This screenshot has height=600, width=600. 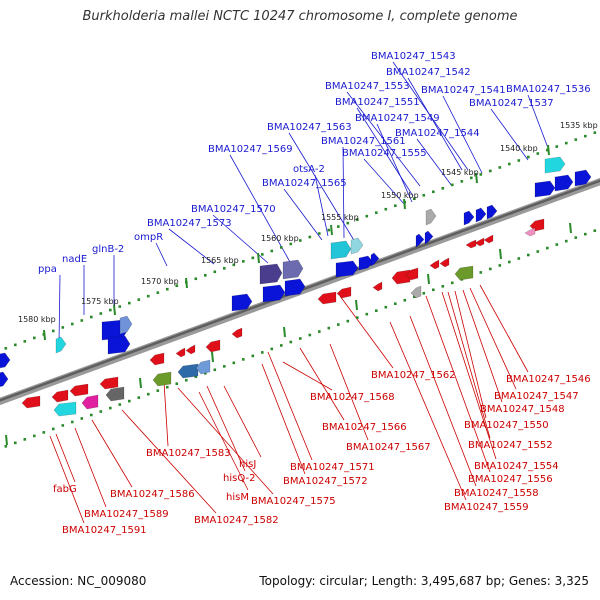 I want to click on reverse-gene-label: BMA10247_1546, so click(x=548, y=379).